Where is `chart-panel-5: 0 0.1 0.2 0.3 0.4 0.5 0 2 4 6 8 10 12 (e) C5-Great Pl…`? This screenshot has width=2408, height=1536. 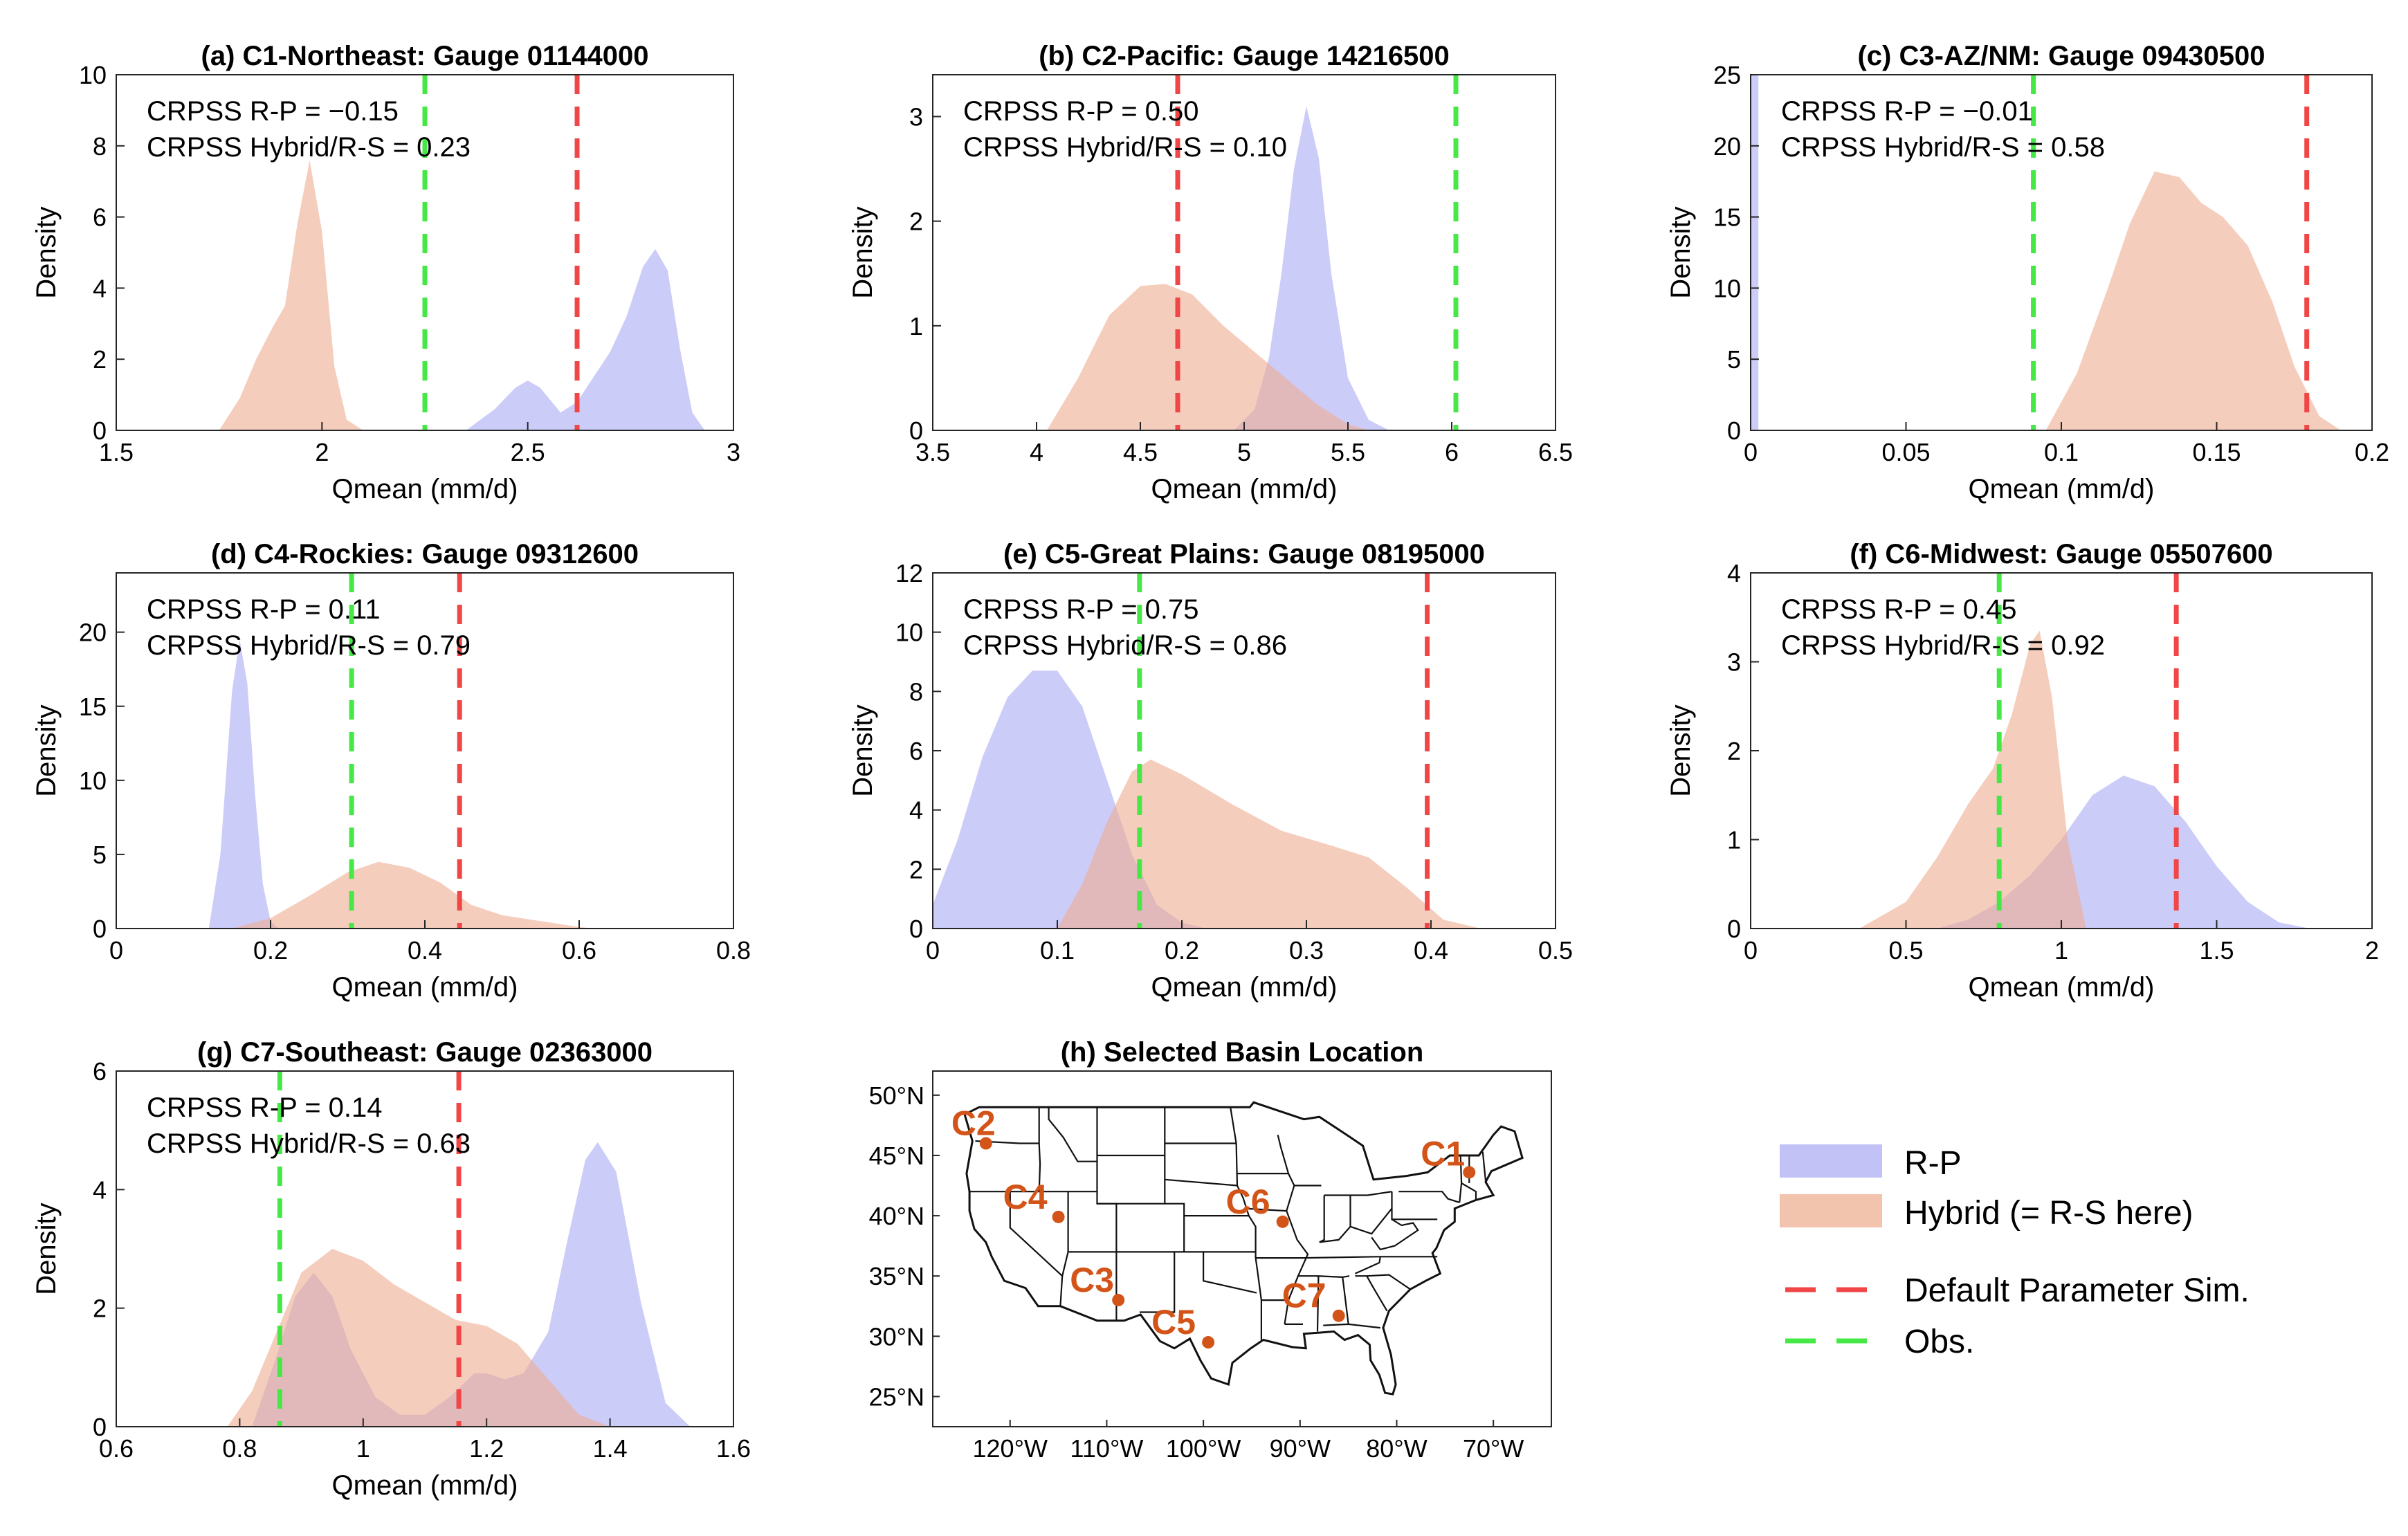 chart-panel-5: 0 0.1 0.2 0.3 0.4 0.5 0 2 4 6 8 10 12 (e) C5-Great Pl… is located at coordinates (1210, 771).